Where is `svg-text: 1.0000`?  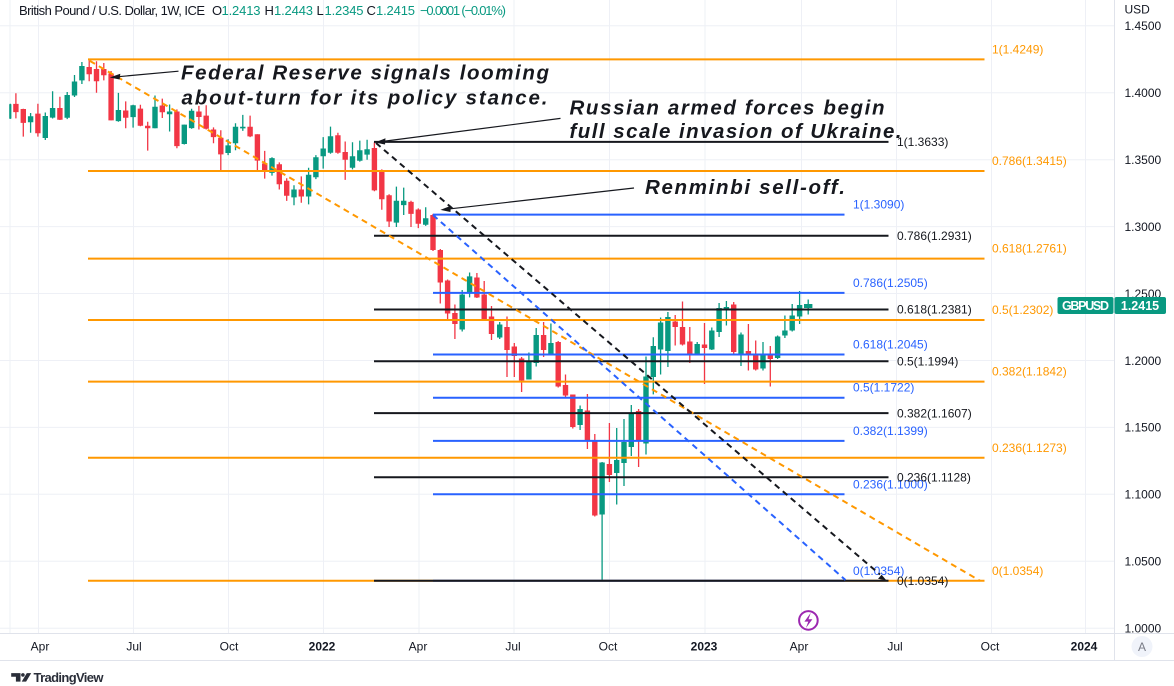
svg-text: 1.0000 is located at coordinates (1143, 629).